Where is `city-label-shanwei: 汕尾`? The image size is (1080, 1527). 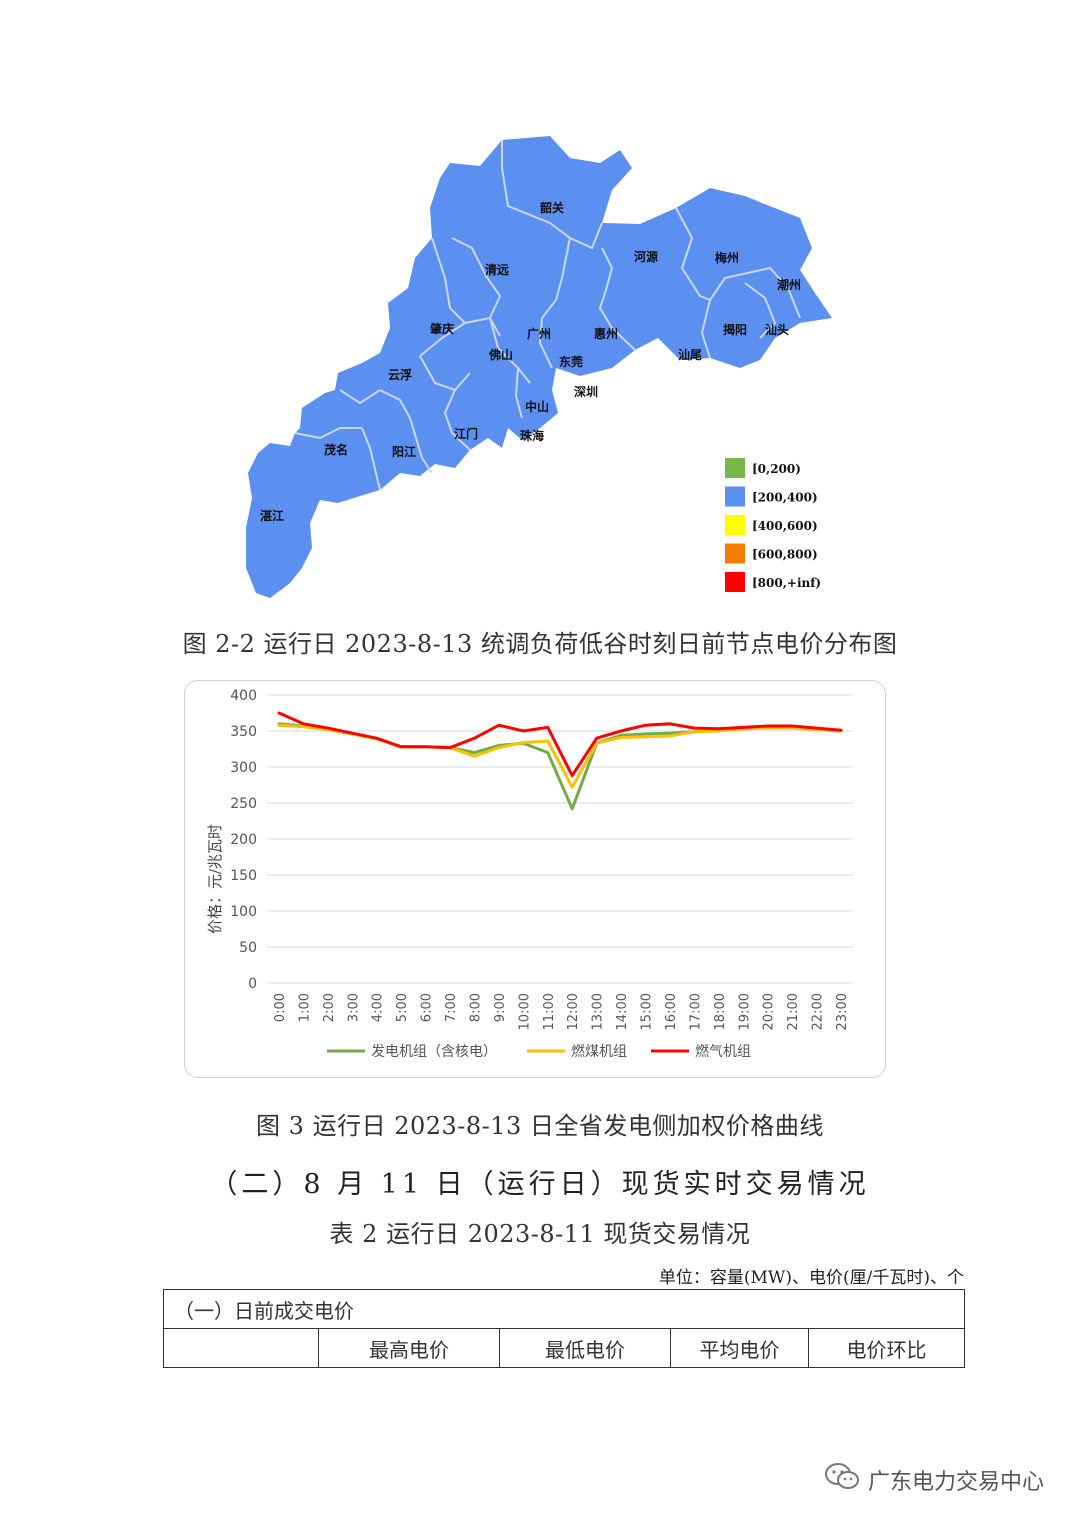
city-label-shanwei: 汕尾 is located at coordinates (690, 354).